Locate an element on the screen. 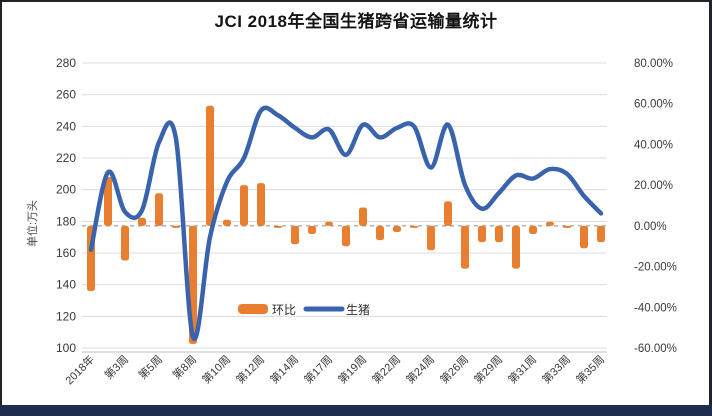 Image resolution: width=712 pixels, height=416 pixels. x-axis-label: 第10周 is located at coordinates (216, 369).